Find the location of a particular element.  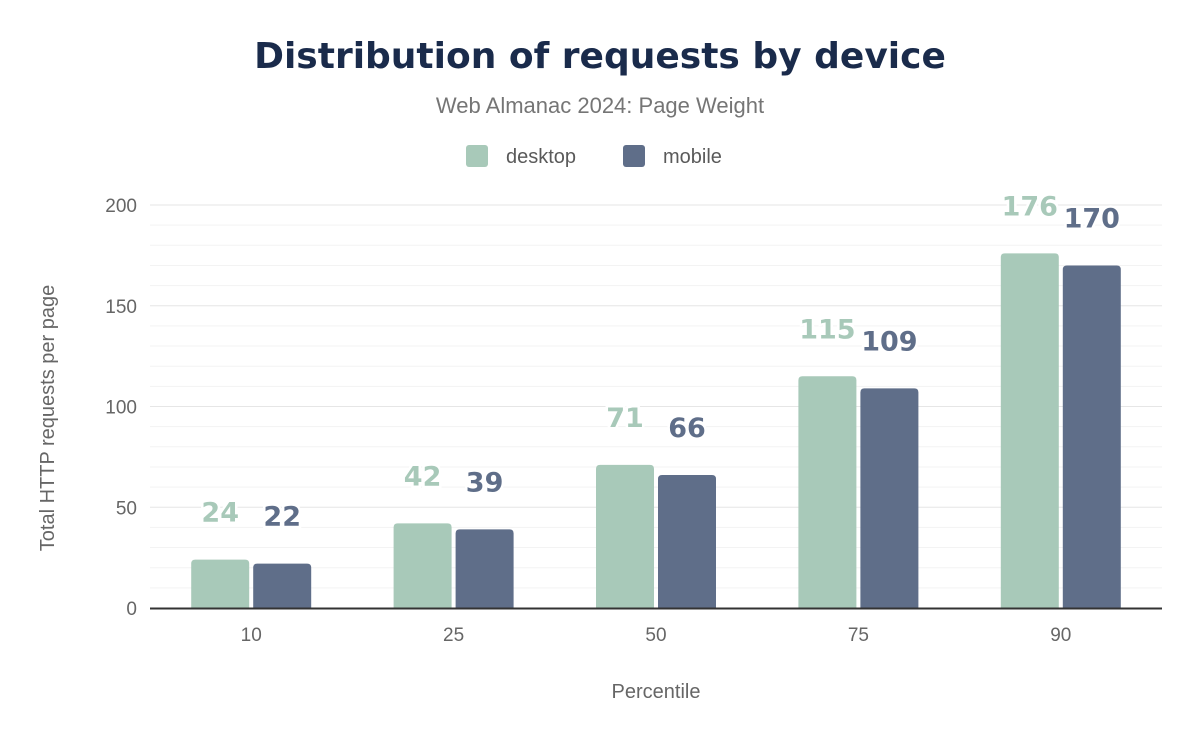

legend: desktop mobile is located at coordinates (594, 156).